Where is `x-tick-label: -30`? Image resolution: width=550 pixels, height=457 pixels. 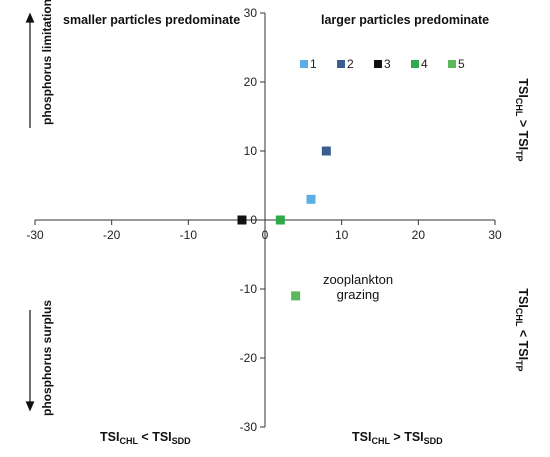
x-tick-label: -30 is located at coordinates (35, 235).